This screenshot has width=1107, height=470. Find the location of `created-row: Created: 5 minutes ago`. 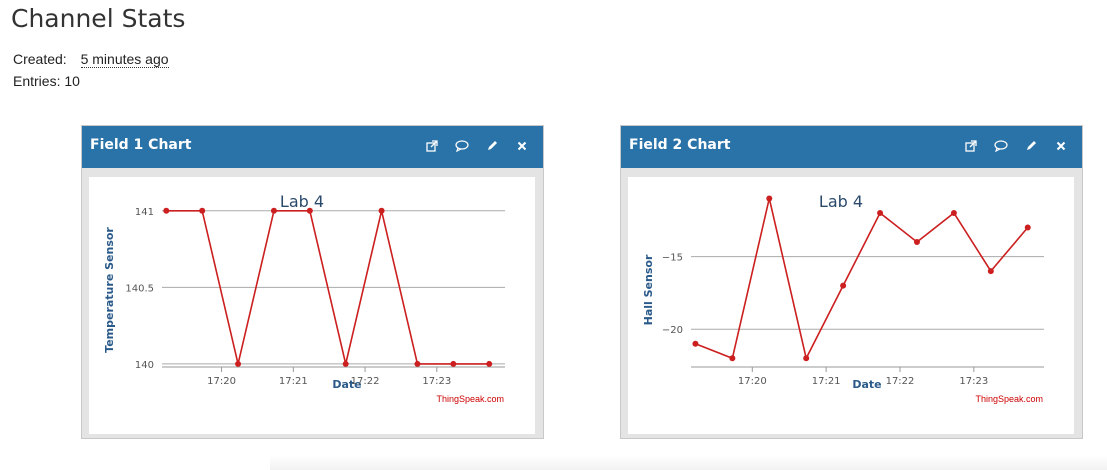

created-row: Created: 5 minutes ago is located at coordinates (91, 59).